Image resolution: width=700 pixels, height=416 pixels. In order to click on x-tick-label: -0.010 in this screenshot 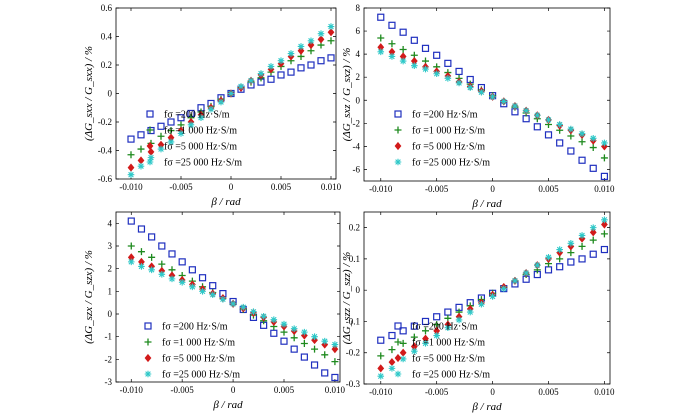, I will do `click(381, 189)`.